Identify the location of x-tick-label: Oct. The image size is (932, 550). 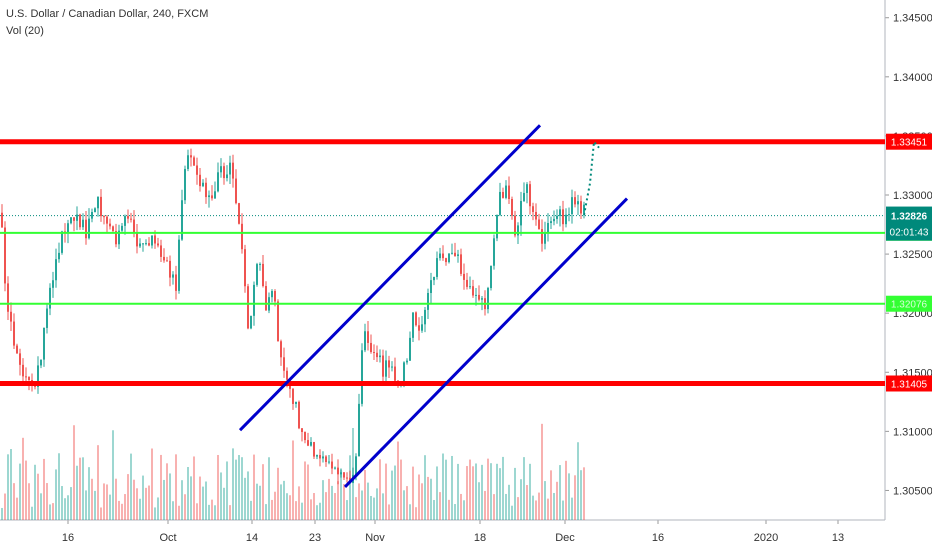
(167, 538).